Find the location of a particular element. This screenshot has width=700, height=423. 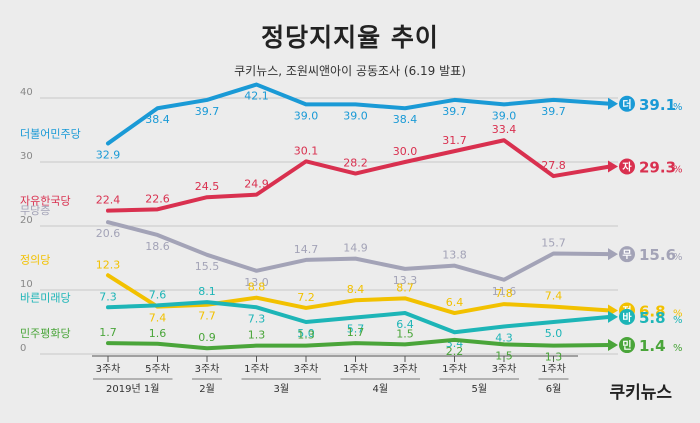

data-label: 38.4 is located at coordinates (157, 119).